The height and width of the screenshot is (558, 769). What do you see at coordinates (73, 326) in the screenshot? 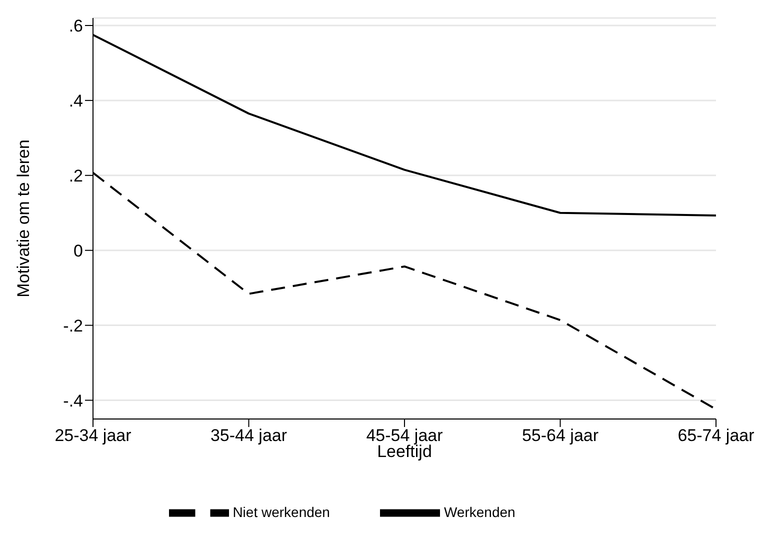
I see `y-tick-label: -.2` at bounding box center [73, 326].